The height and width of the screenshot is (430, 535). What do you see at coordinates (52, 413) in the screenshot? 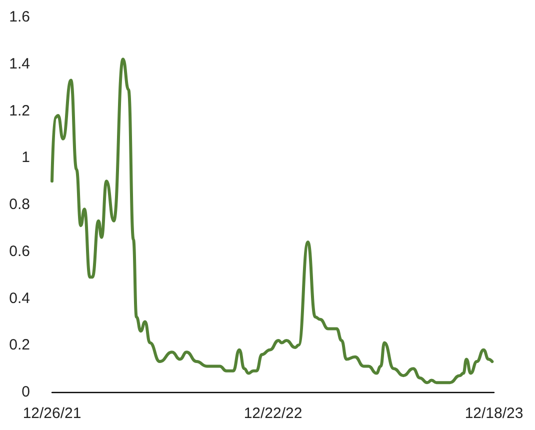
I see `x-tick-label: 12/26/21` at bounding box center [52, 413].